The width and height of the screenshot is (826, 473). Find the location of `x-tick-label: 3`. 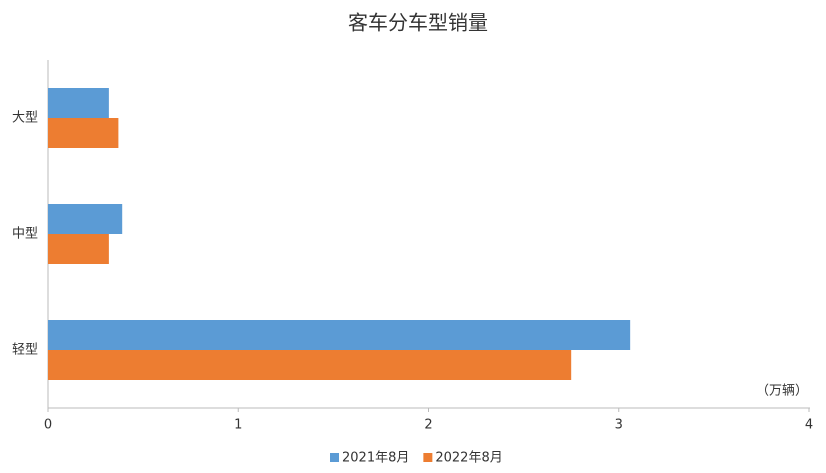

x-tick-label: 3 is located at coordinates (619, 425).